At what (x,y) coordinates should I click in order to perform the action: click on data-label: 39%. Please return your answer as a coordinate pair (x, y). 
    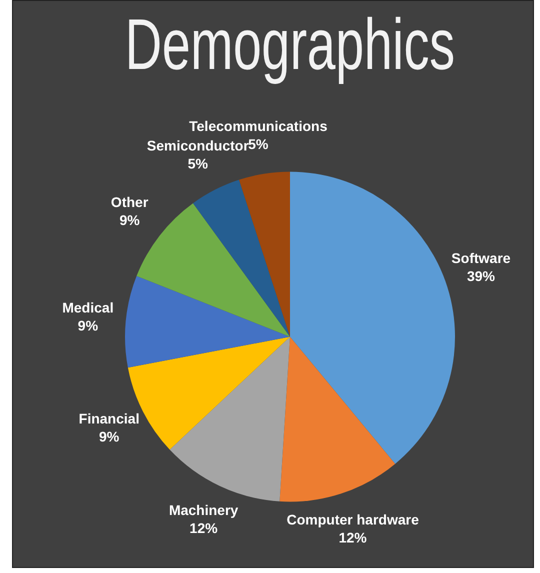
    Looking at the image, I should click on (481, 276).